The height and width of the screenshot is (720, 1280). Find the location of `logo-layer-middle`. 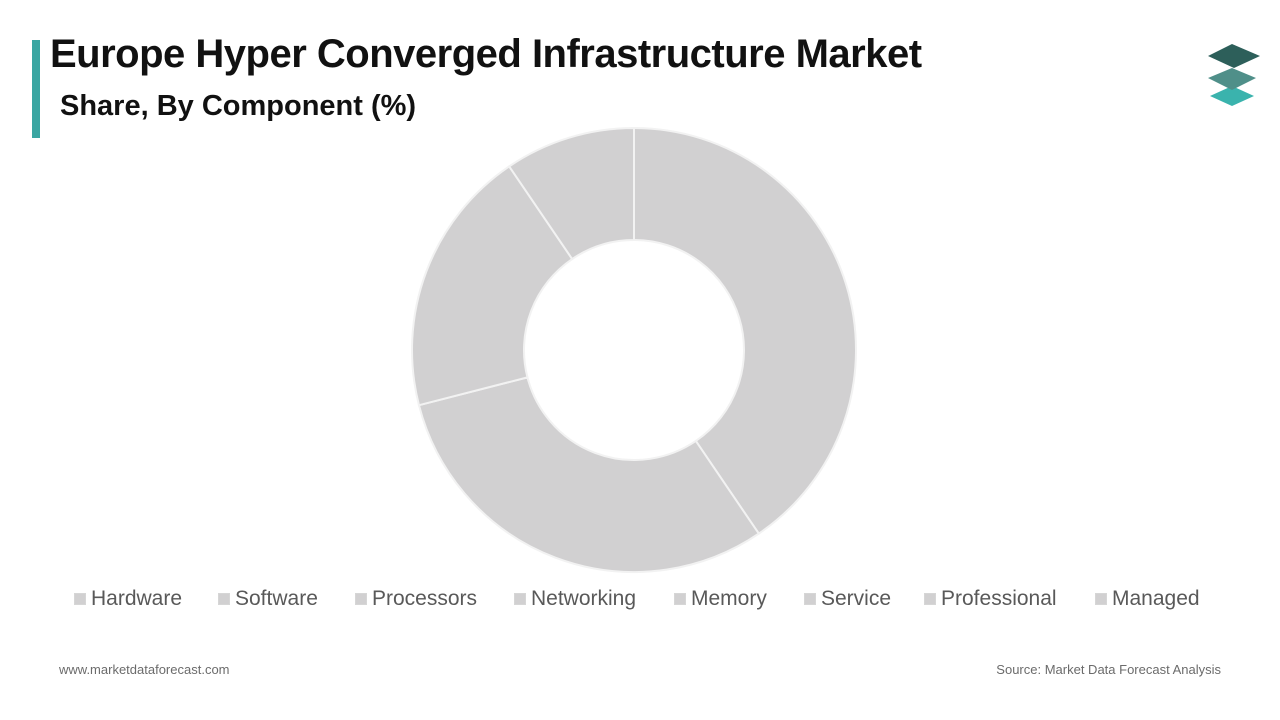

logo-layer-middle is located at coordinates (1232, 79).